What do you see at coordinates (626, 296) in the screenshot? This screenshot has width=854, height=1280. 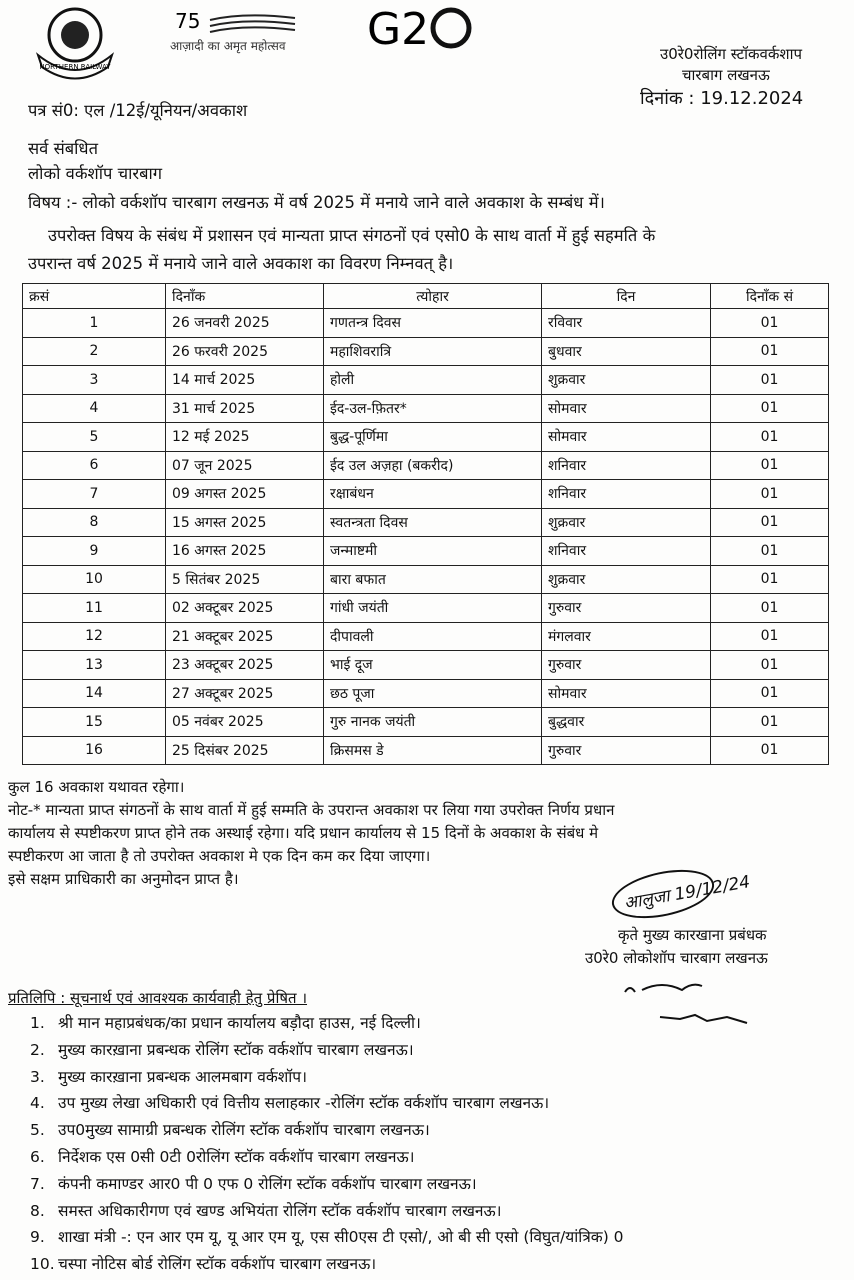 I see `header-day: दिन` at bounding box center [626, 296].